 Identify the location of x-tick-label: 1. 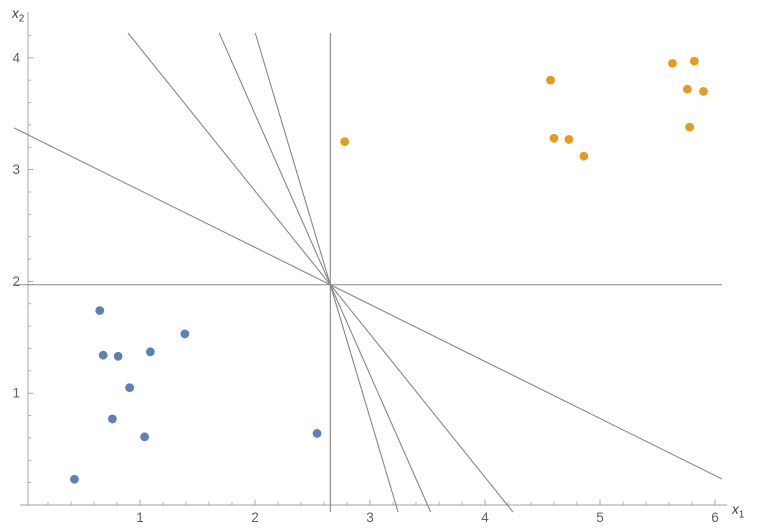
(140, 517).